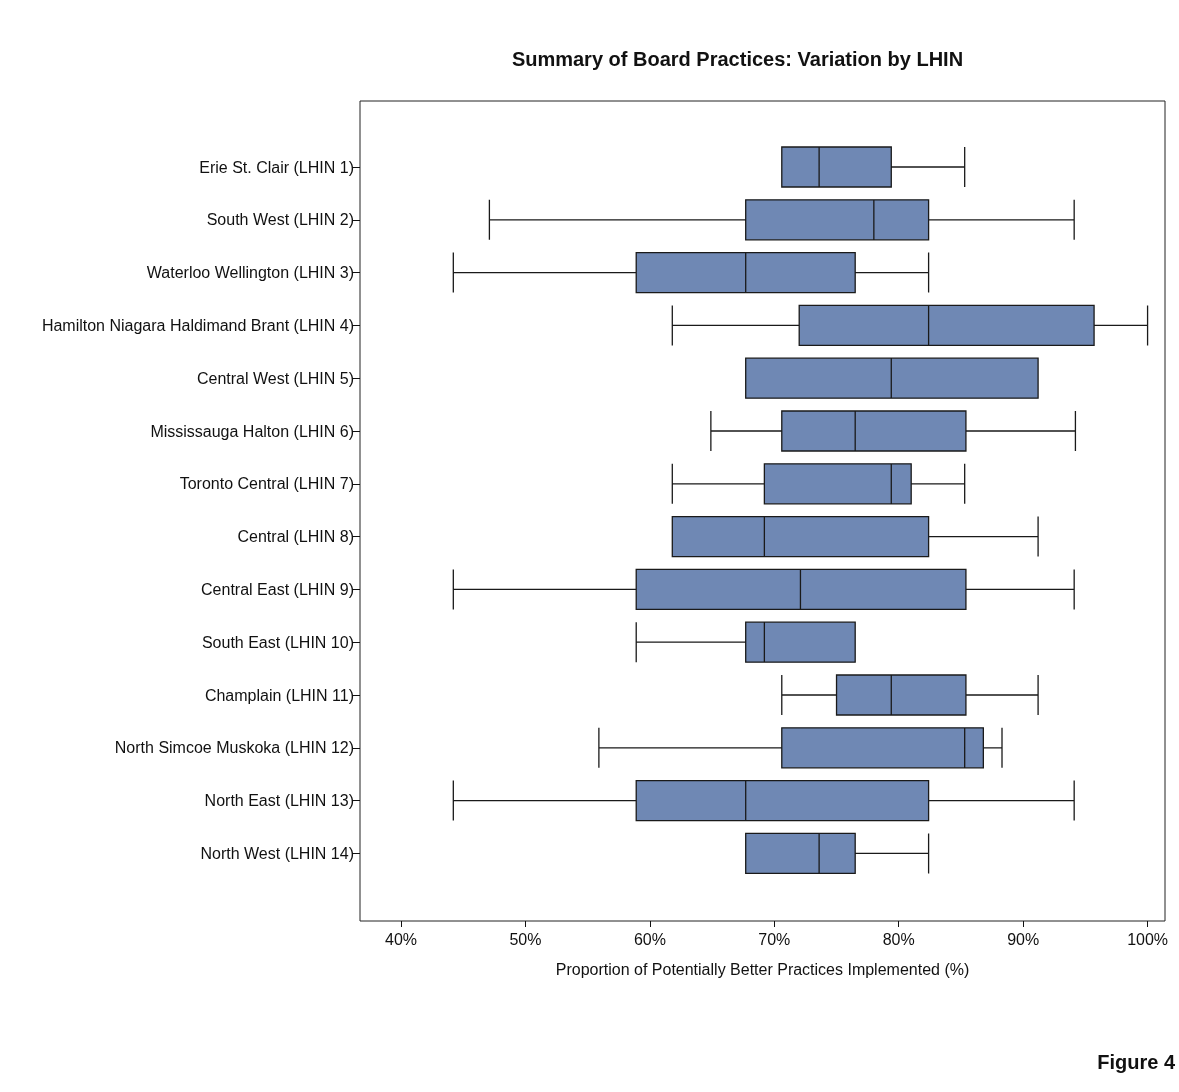 This screenshot has height=1092, width=1179. What do you see at coordinates (898, 939) in the screenshot?
I see `x-tick-label: 80%` at bounding box center [898, 939].